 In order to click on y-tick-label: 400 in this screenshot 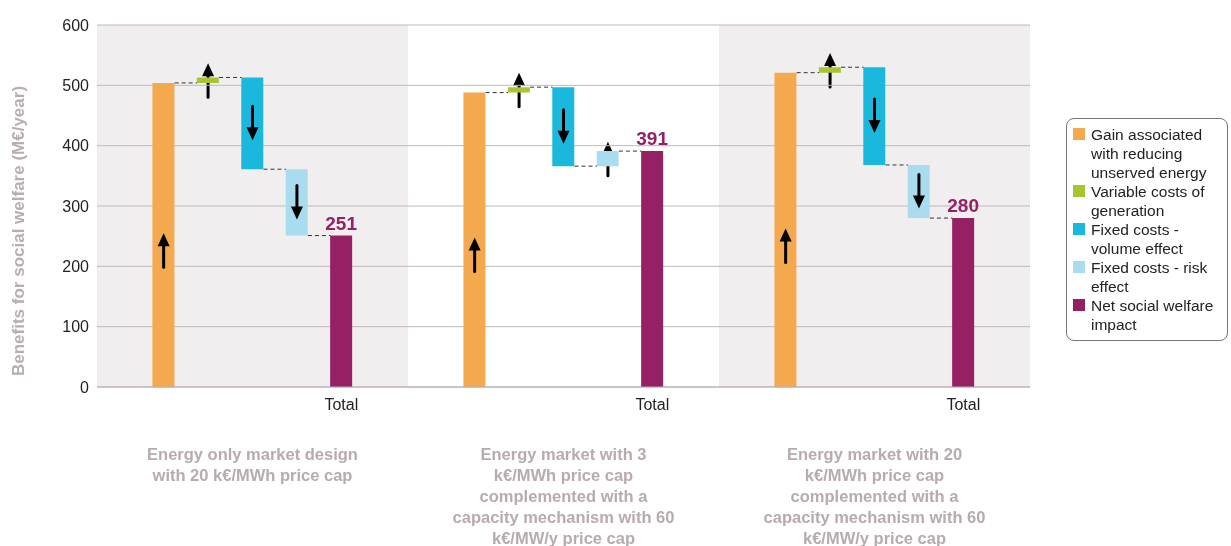, I will do `click(76, 146)`.